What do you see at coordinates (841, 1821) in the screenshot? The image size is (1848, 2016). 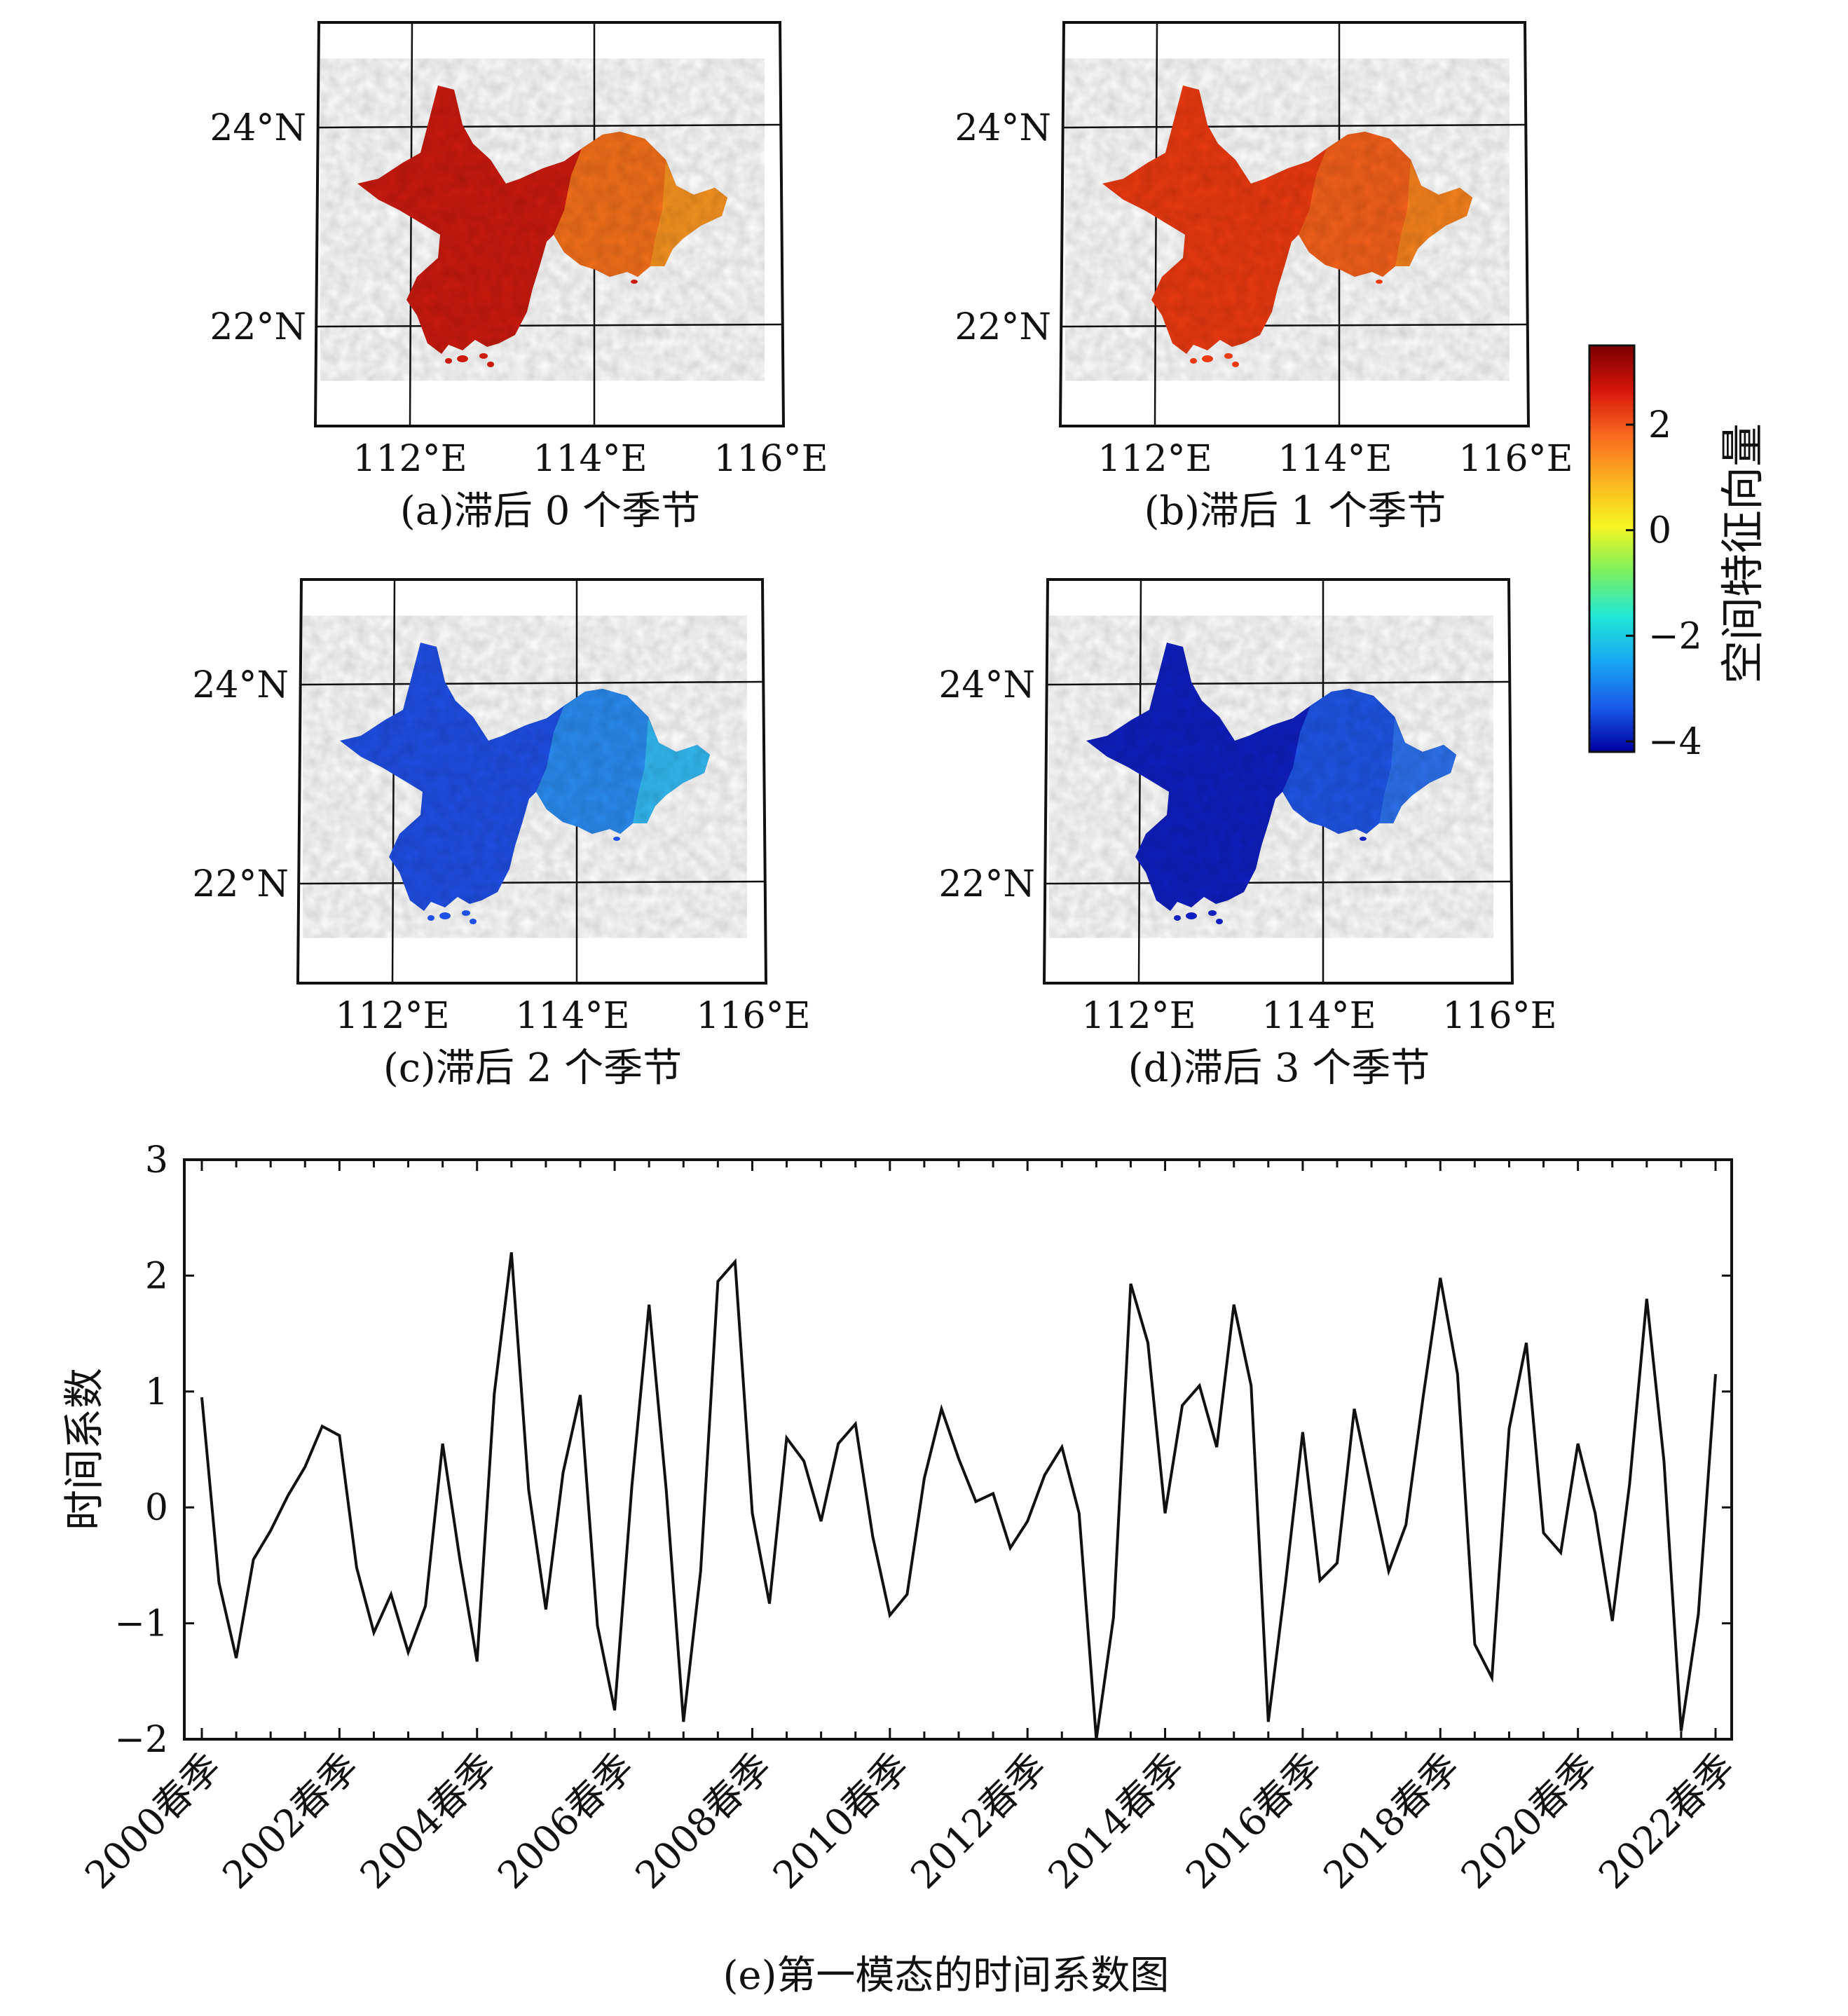 I see `x-tick-label: 2010春季` at bounding box center [841, 1821].